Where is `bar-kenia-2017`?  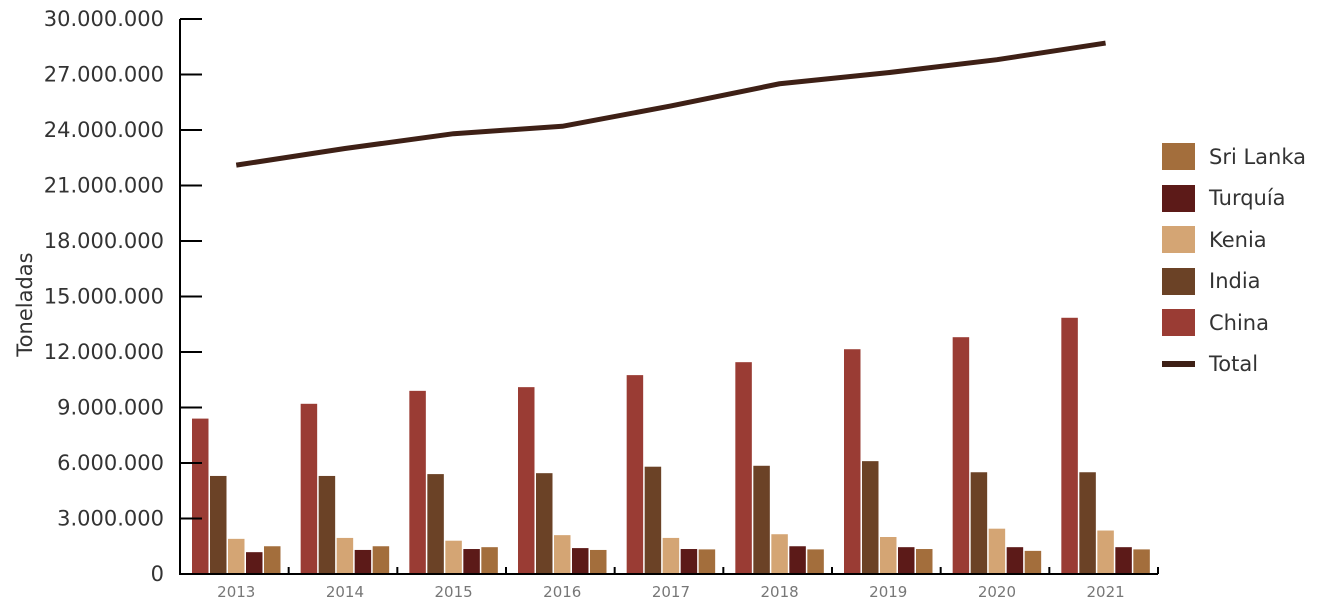
bar-kenia-2017 is located at coordinates (671, 555).